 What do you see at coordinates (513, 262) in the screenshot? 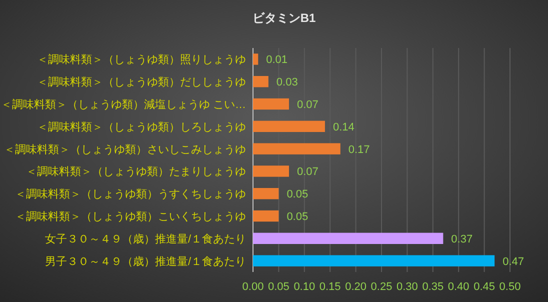
I see `data-label: 0.47` at bounding box center [513, 262].